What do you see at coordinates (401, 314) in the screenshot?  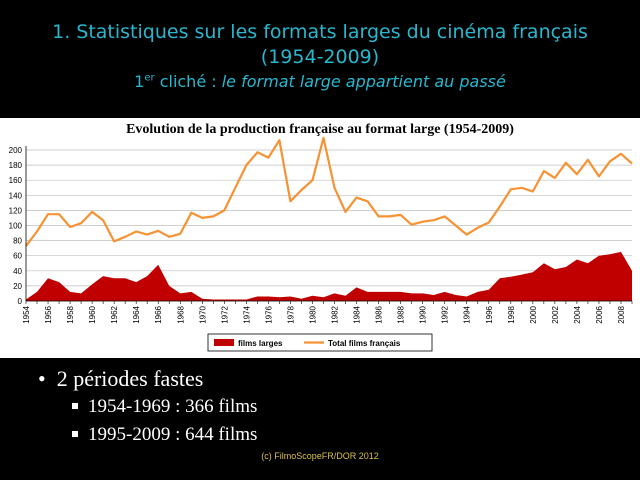 I see `x-tick-label: 1988` at bounding box center [401, 314].